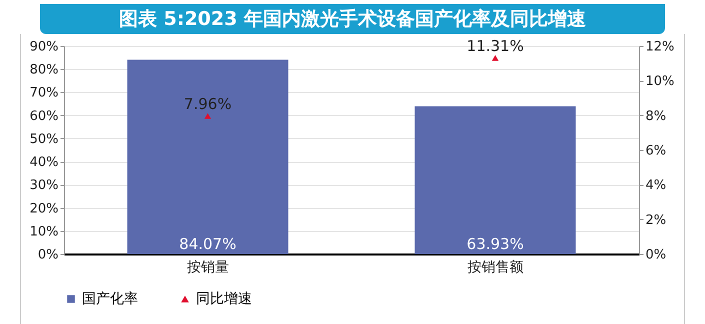 The height and width of the screenshot is (324, 705). I want to click on y-tick-label: 60%, so click(44, 116).